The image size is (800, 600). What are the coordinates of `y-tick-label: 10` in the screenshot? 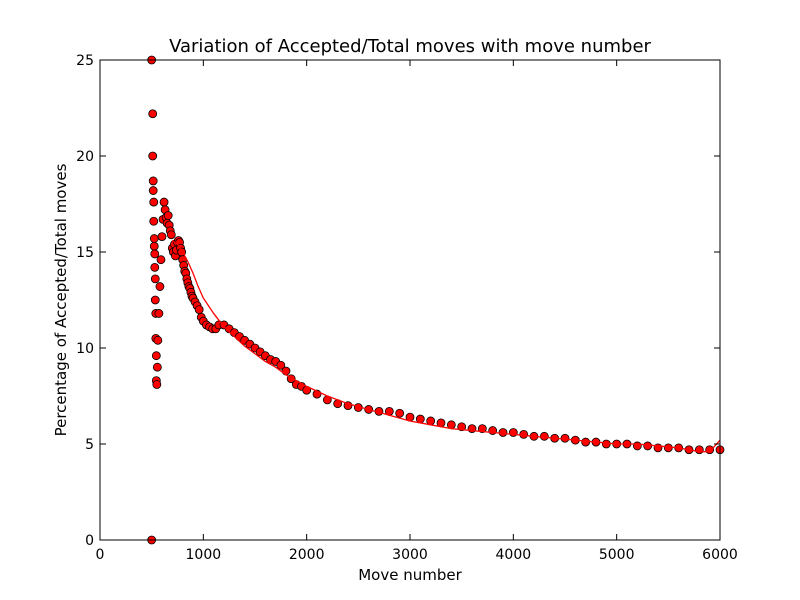 It's located at (85, 349).